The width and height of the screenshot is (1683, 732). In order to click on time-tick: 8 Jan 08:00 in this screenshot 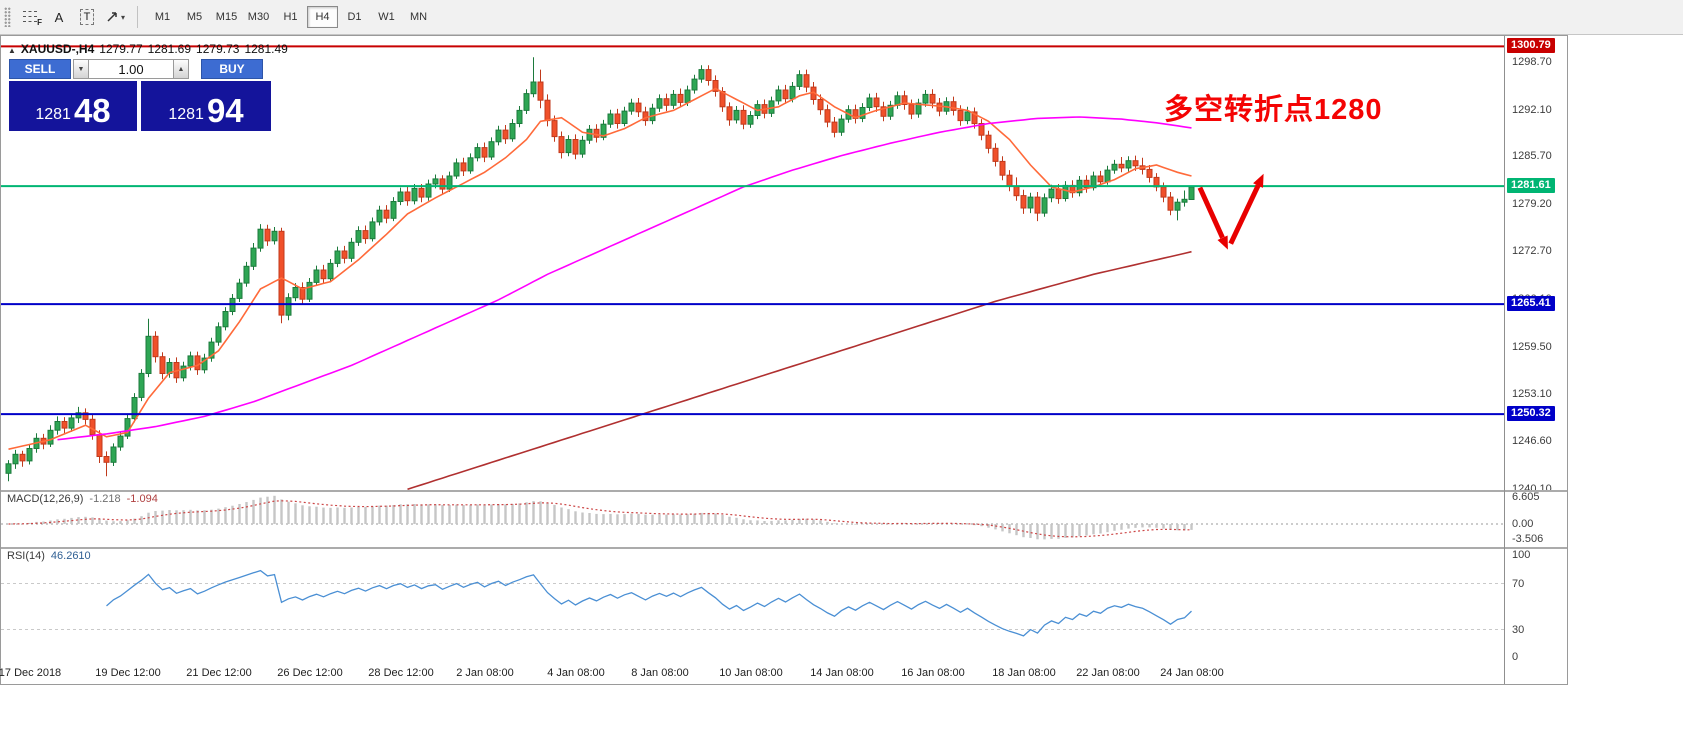, I will do `click(660, 673)`.